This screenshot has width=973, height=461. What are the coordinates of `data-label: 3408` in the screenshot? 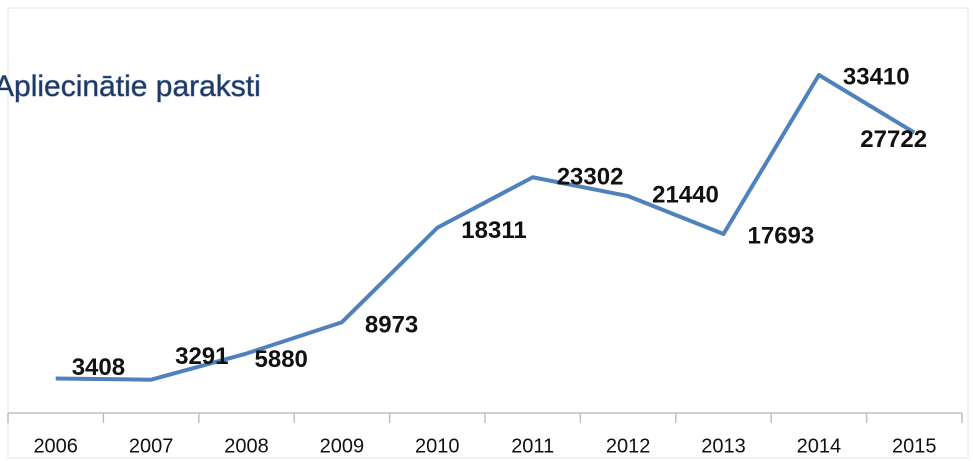 It's located at (98, 367).